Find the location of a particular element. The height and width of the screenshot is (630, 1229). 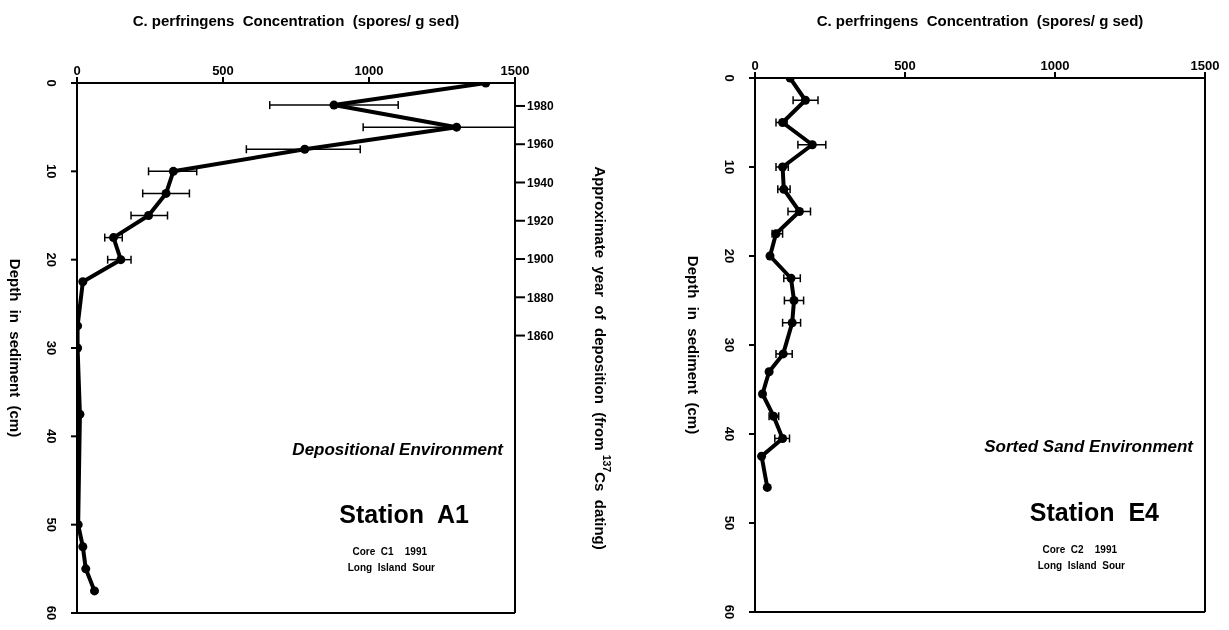

annotation: Sorted Sand Environment is located at coordinates (1088, 447).